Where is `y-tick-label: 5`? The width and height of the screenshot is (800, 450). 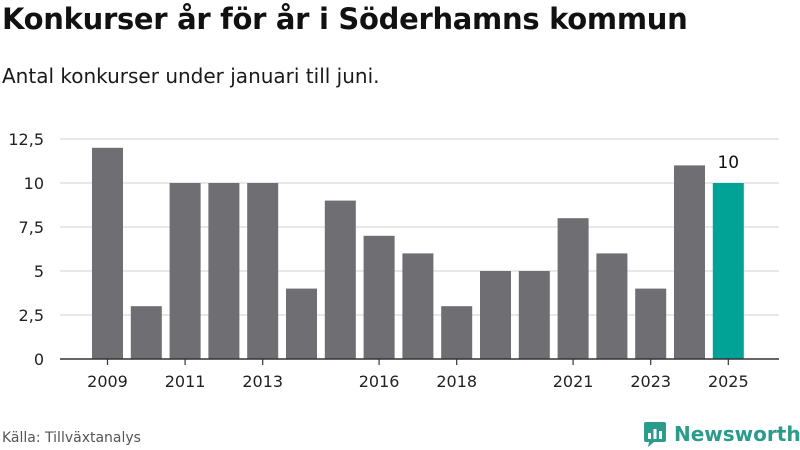 y-tick-label: 5 is located at coordinates (39, 271).